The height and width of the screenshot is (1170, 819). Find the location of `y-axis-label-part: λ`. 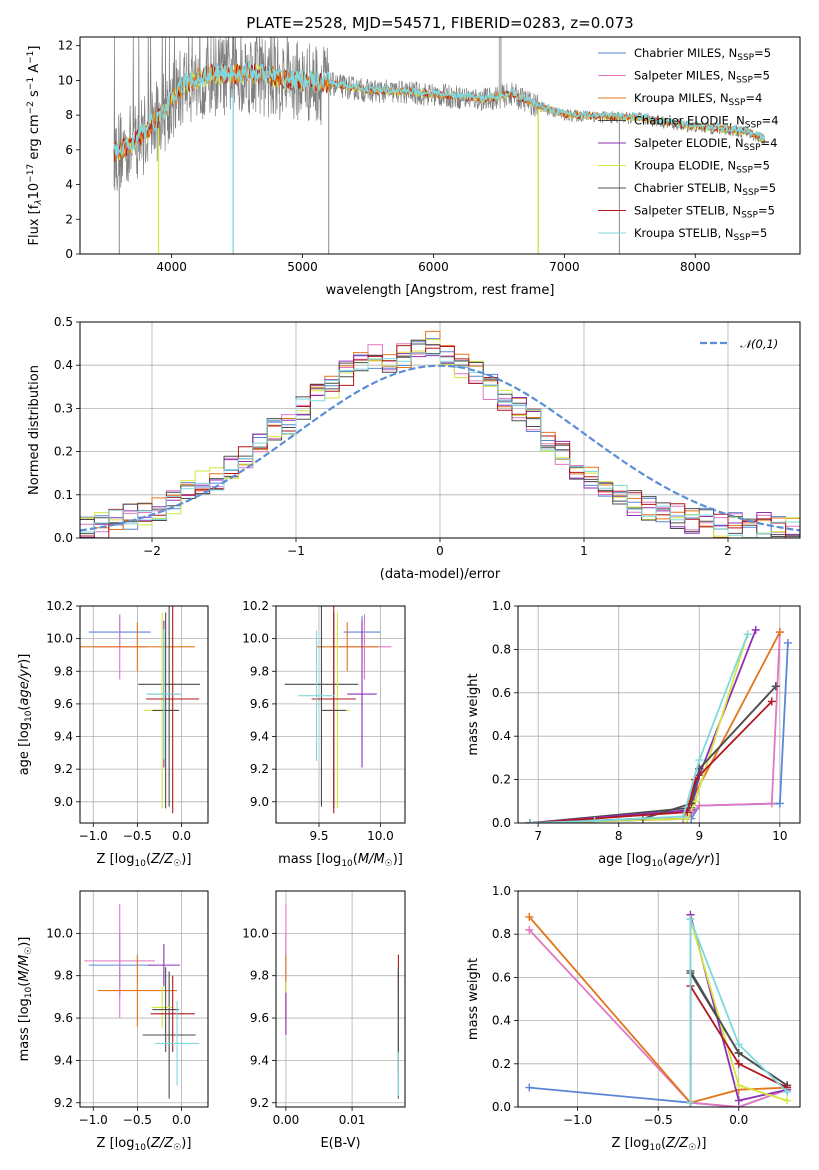

y-axis-label-part: λ is located at coordinates (39, 202).